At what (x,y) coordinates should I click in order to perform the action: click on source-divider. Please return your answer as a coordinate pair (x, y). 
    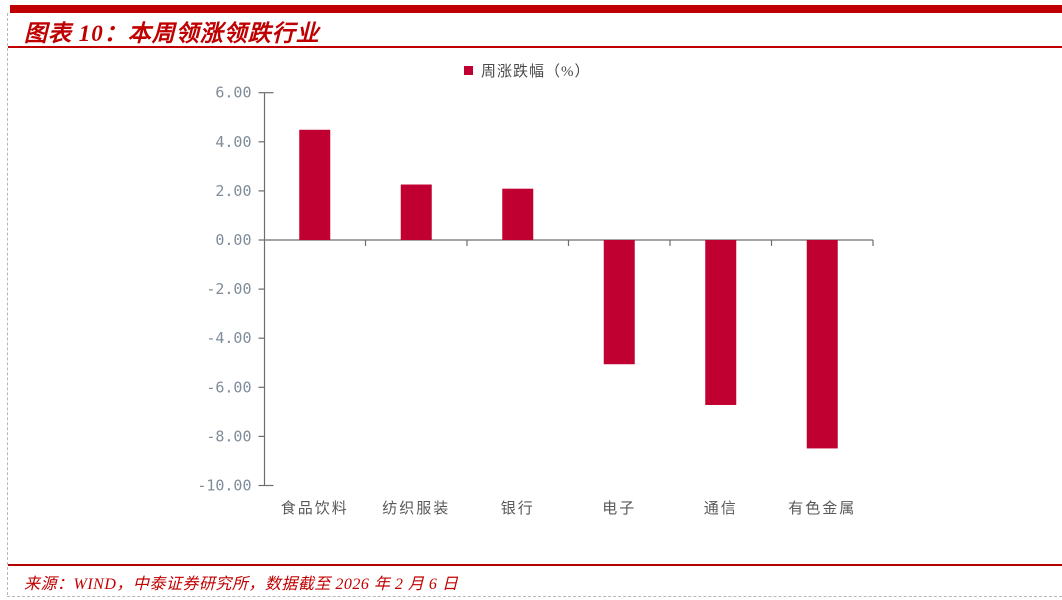
    Looking at the image, I should click on (535, 565).